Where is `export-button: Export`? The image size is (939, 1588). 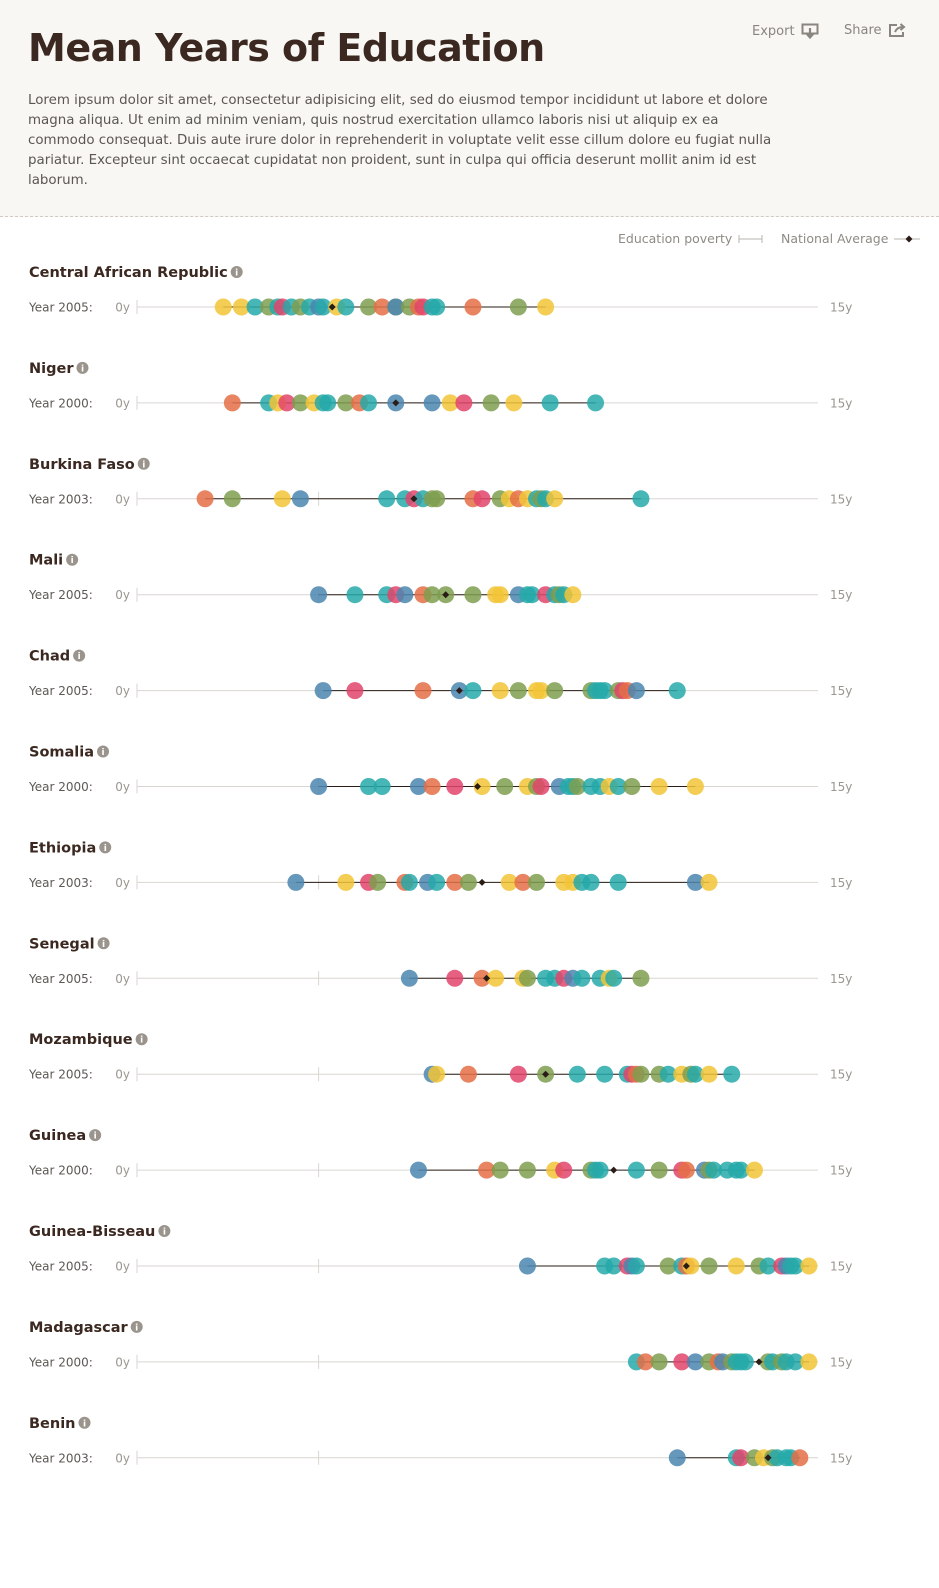 export-button: Export is located at coordinates (785, 31).